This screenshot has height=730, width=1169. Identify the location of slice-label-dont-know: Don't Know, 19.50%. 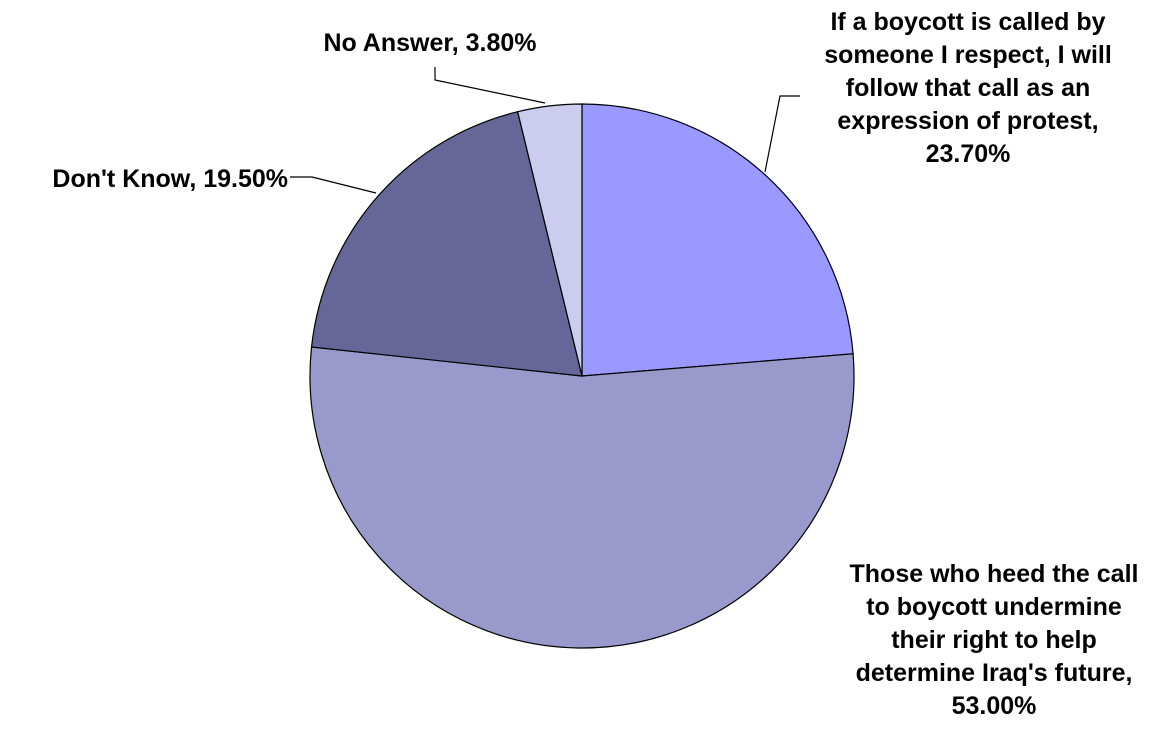
(170, 179).